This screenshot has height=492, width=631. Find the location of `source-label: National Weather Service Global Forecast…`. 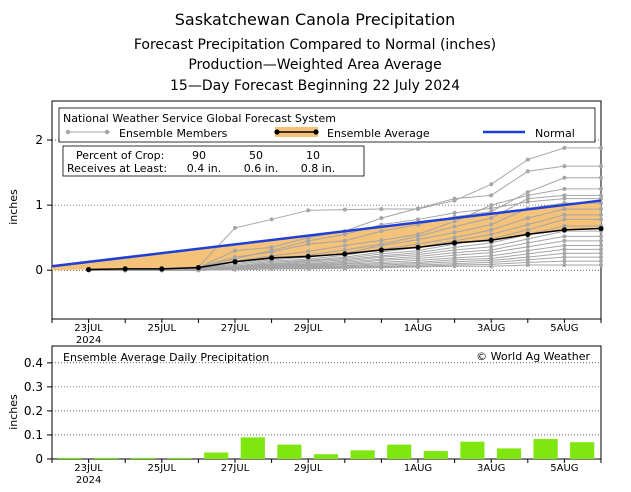

source-label: National Weather Service Global Forecast… is located at coordinates (199, 118).